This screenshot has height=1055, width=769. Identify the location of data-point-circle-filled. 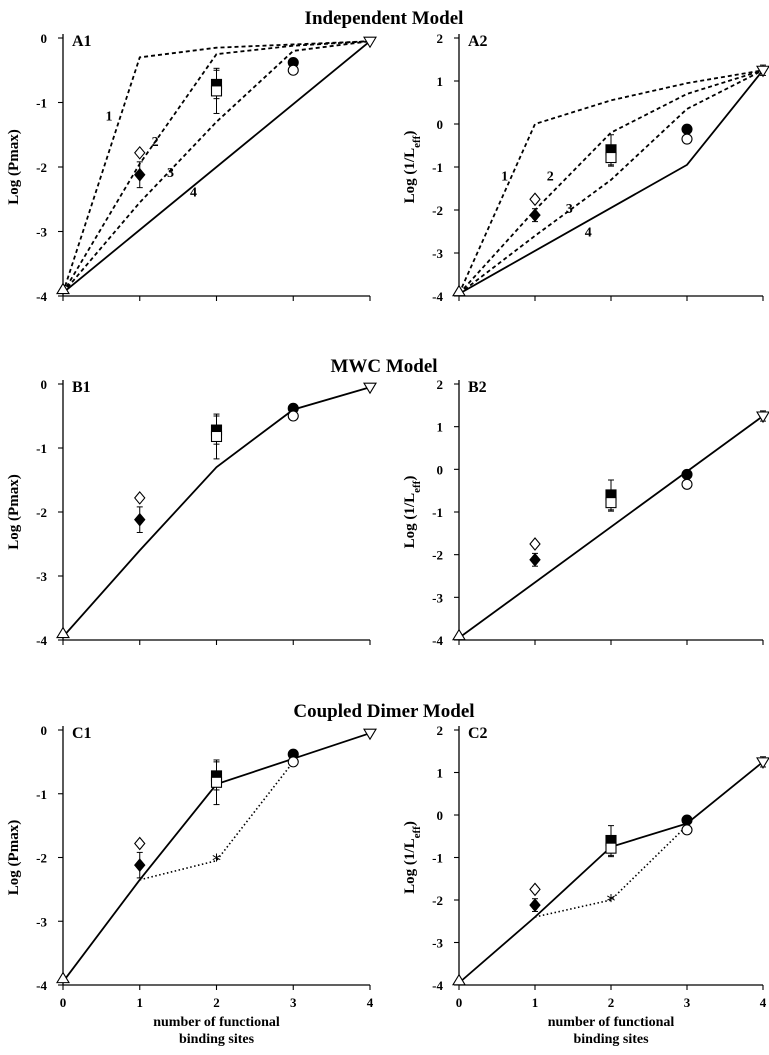
(687, 820).